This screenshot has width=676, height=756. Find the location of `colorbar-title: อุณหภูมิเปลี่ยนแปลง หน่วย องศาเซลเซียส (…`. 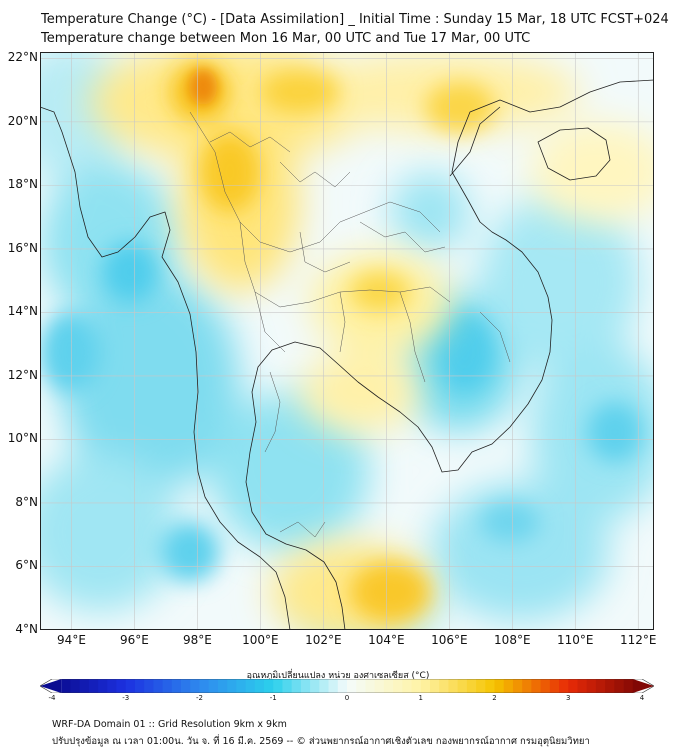

colorbar-title: อุณหภูมิเปลี่ยนแปลง หน่วย องศาเซลเซียส (… is located at coordinates (338, 676).